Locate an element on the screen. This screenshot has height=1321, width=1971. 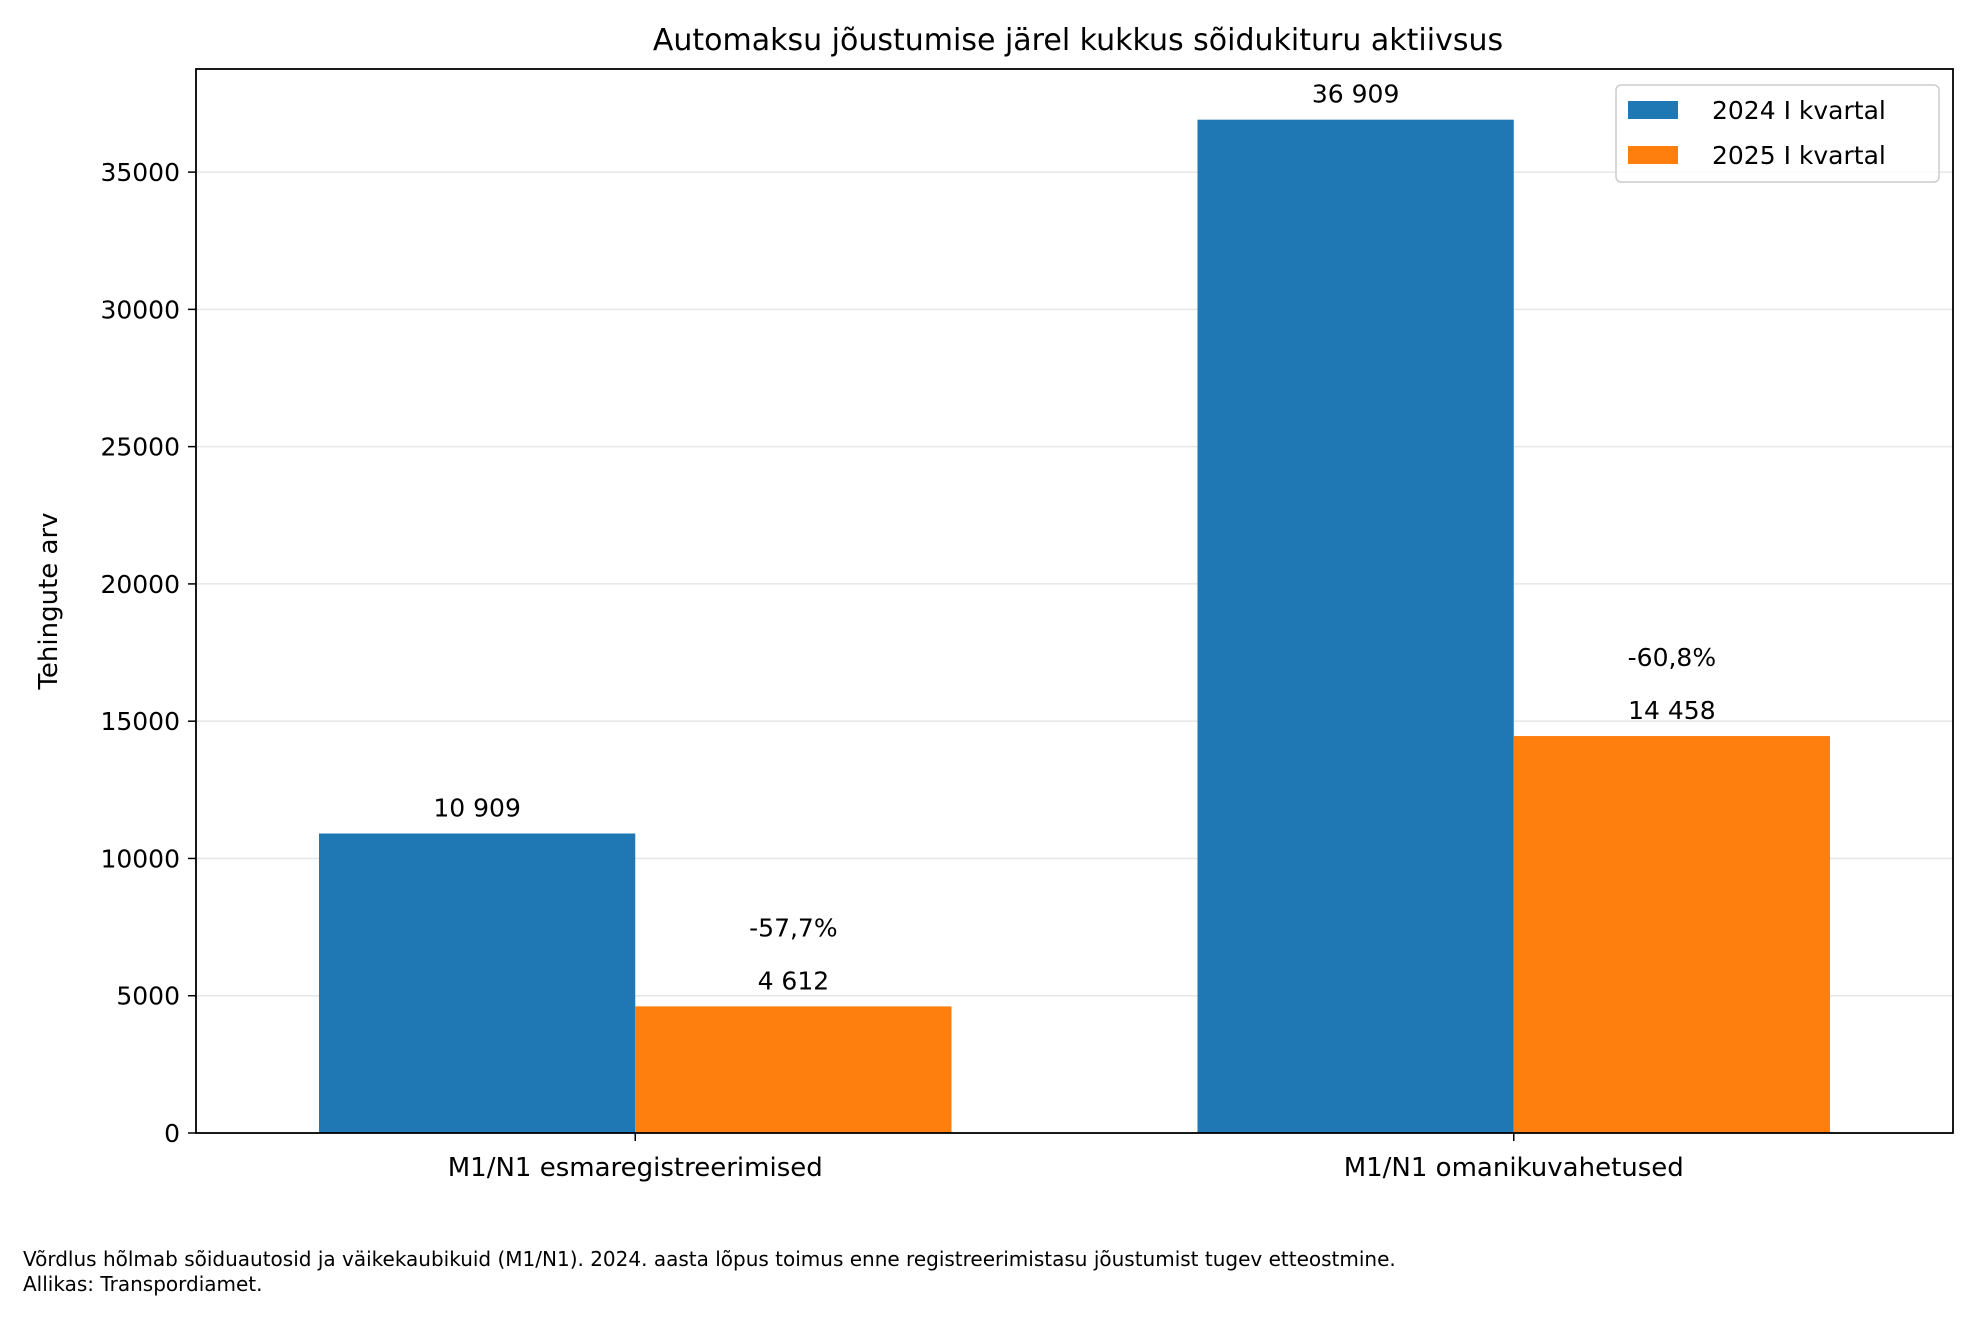
y-tick-label-30000: 30000 is located at coordinates (140, 309).